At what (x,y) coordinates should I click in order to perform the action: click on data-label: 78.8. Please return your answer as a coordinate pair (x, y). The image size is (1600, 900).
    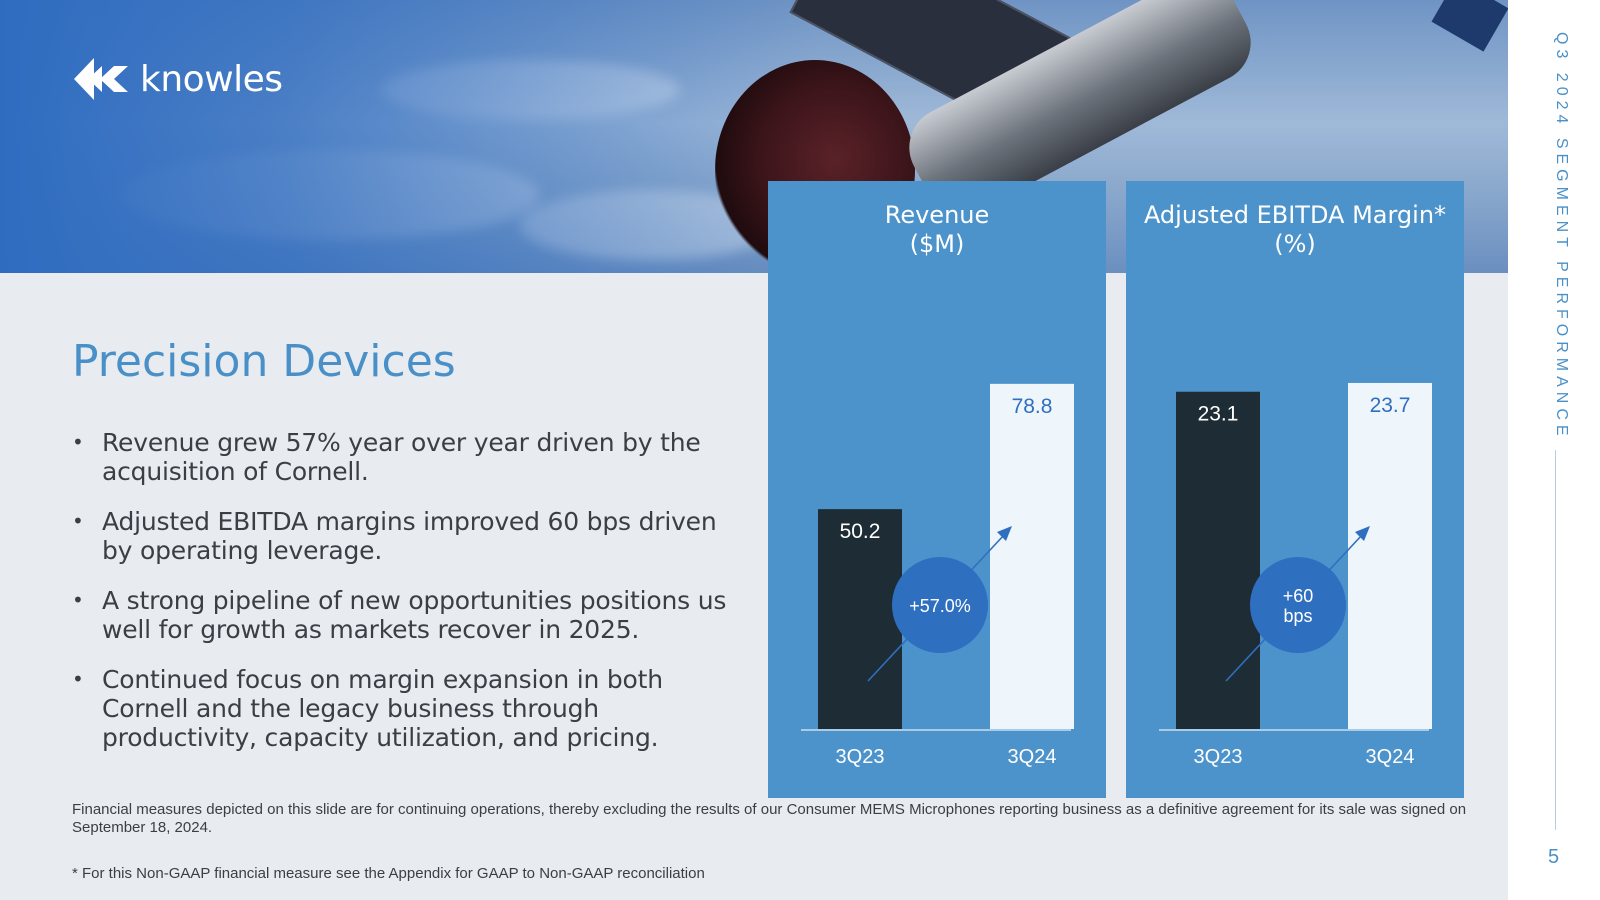
    Looking at the image, I should click on (1032, 406).